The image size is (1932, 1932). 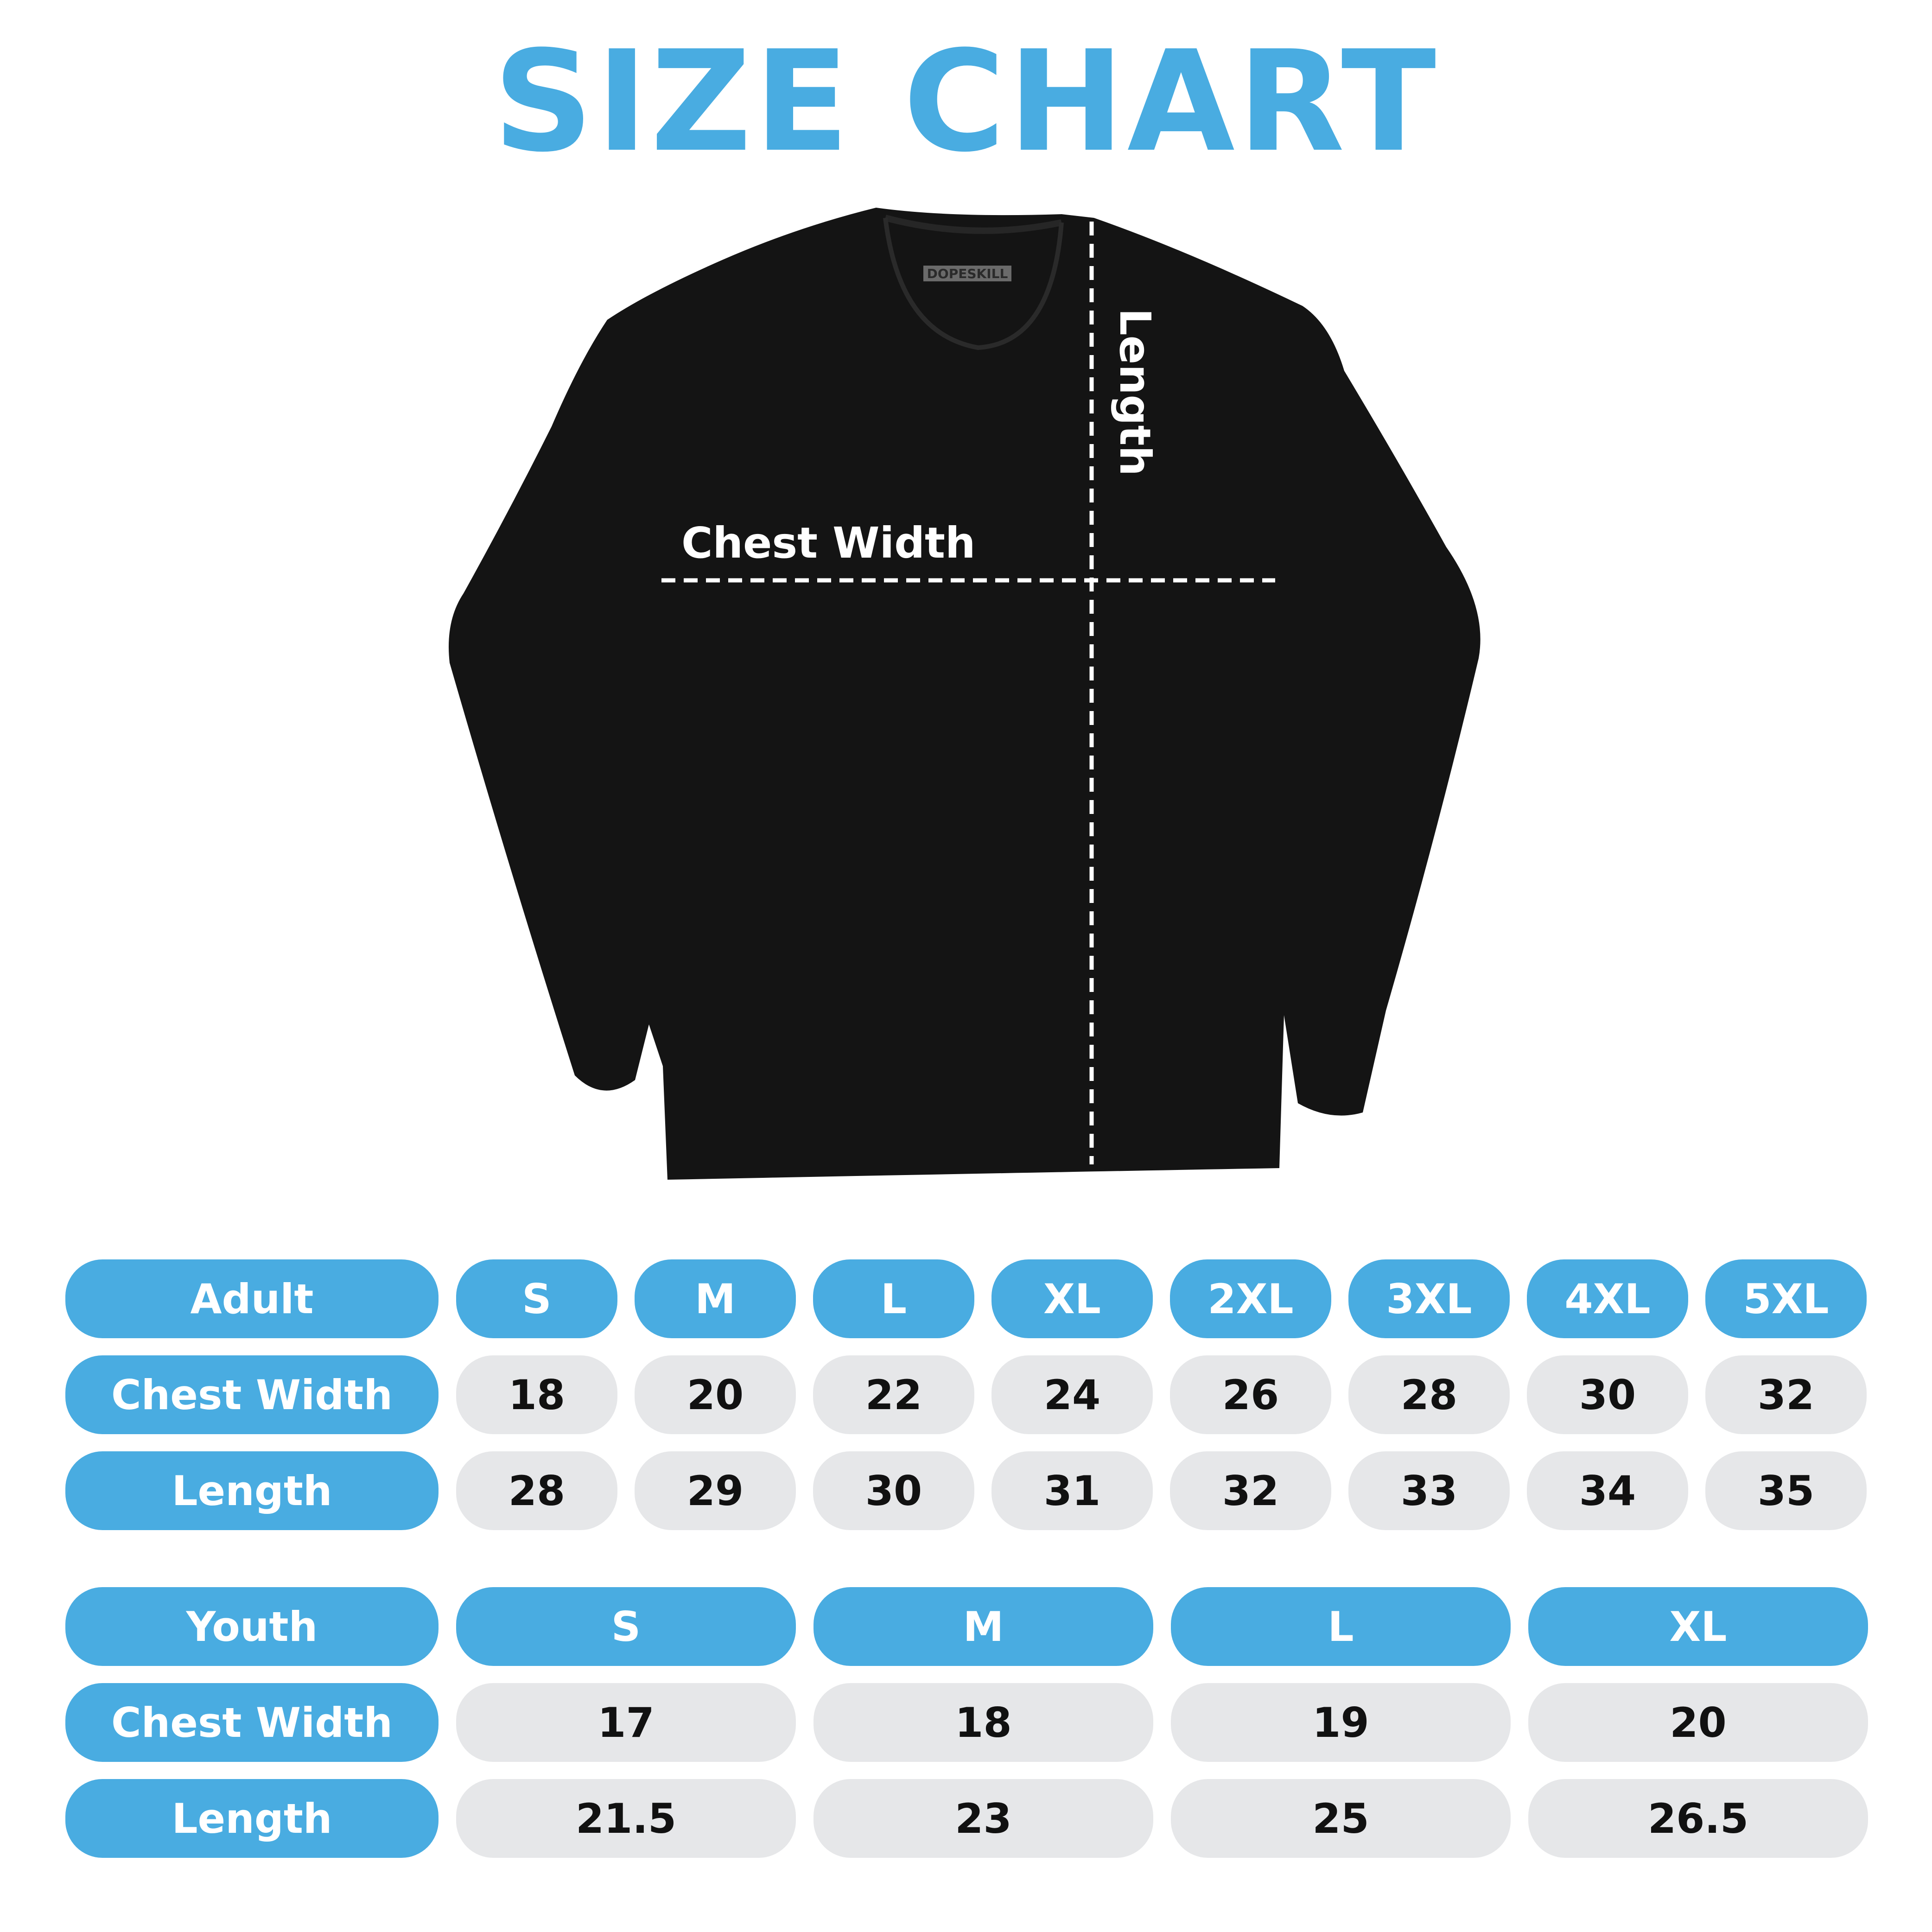 What do you see at coordinates (626, 1626) in the screenshot?
I see `youth-size-header: S` at bounding box center [626, 1626].